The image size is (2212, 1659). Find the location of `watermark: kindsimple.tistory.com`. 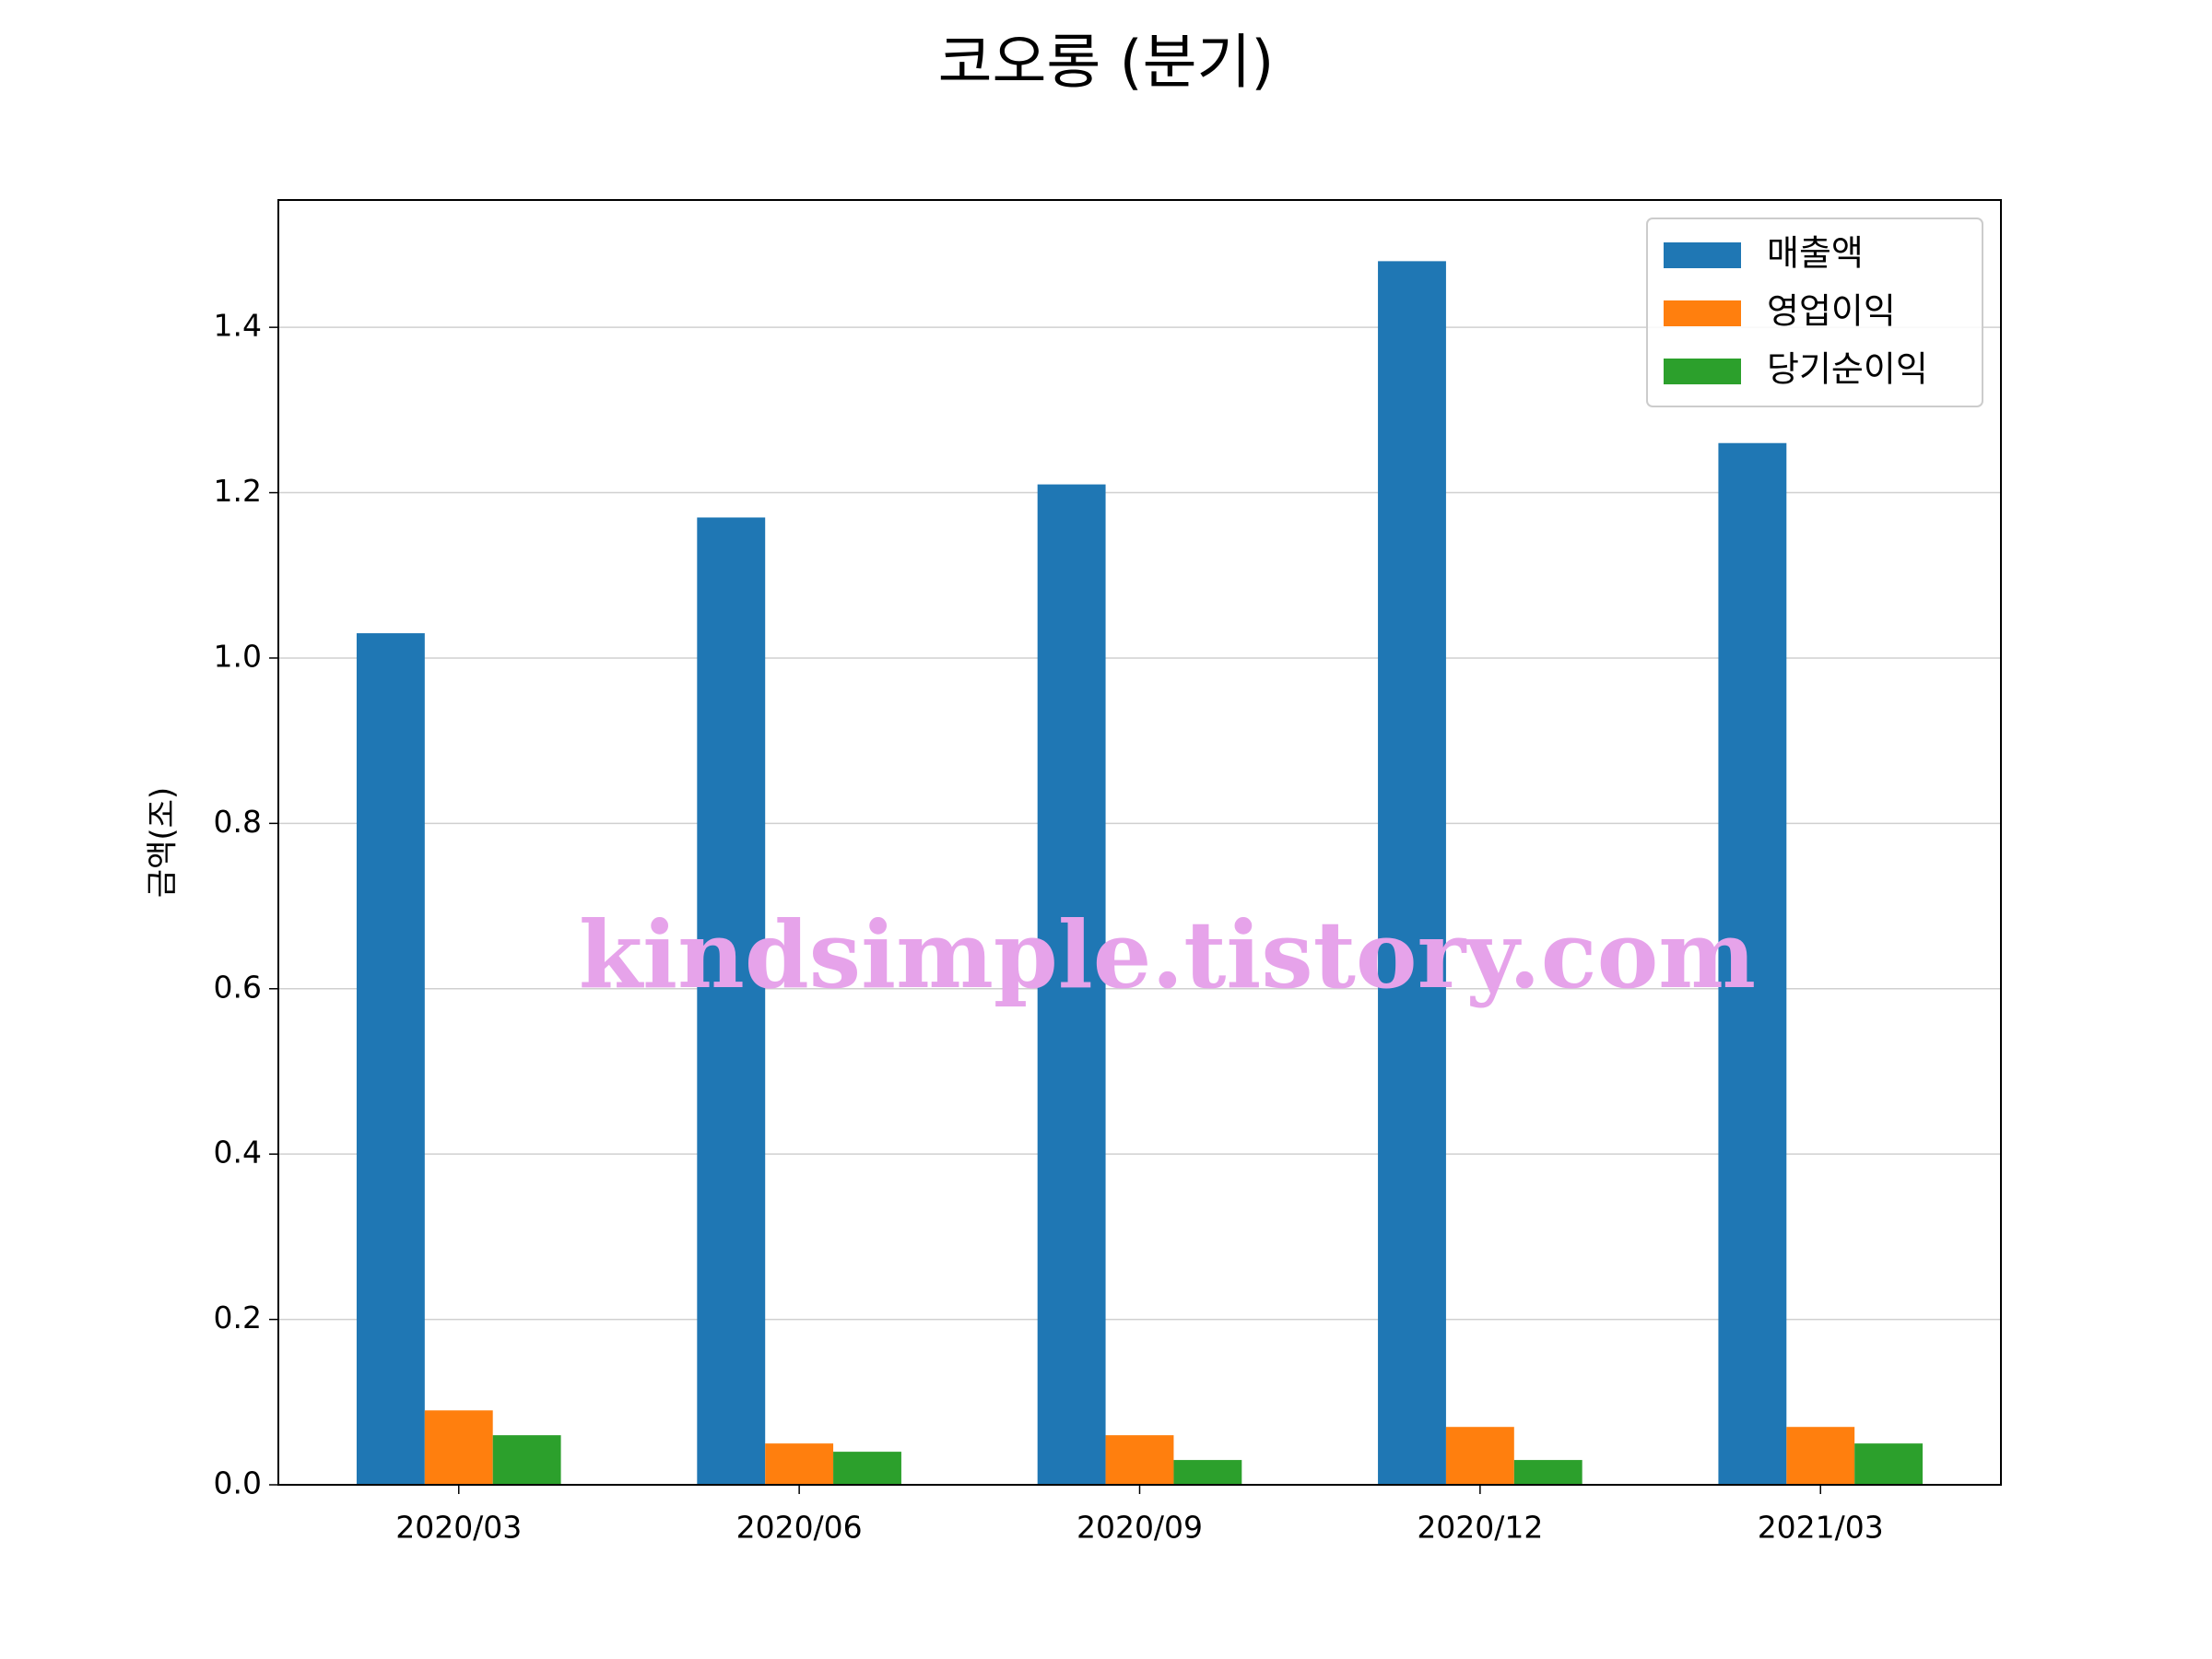

watermark: kindsimple.tistory.com is located at coordinates (1167, 954).